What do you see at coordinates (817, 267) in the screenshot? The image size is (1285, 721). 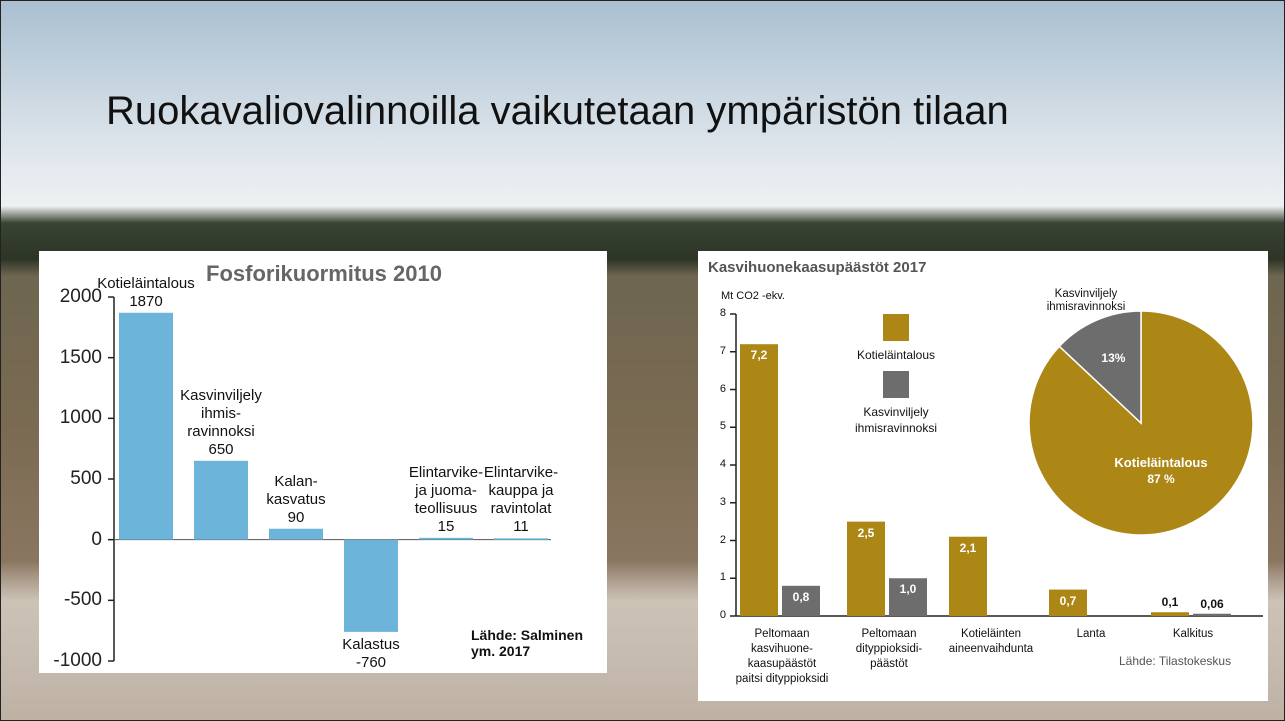 I see `chart-title: Kasvihuonekaasupäästöt 2017` at bounding box center [817, 267].